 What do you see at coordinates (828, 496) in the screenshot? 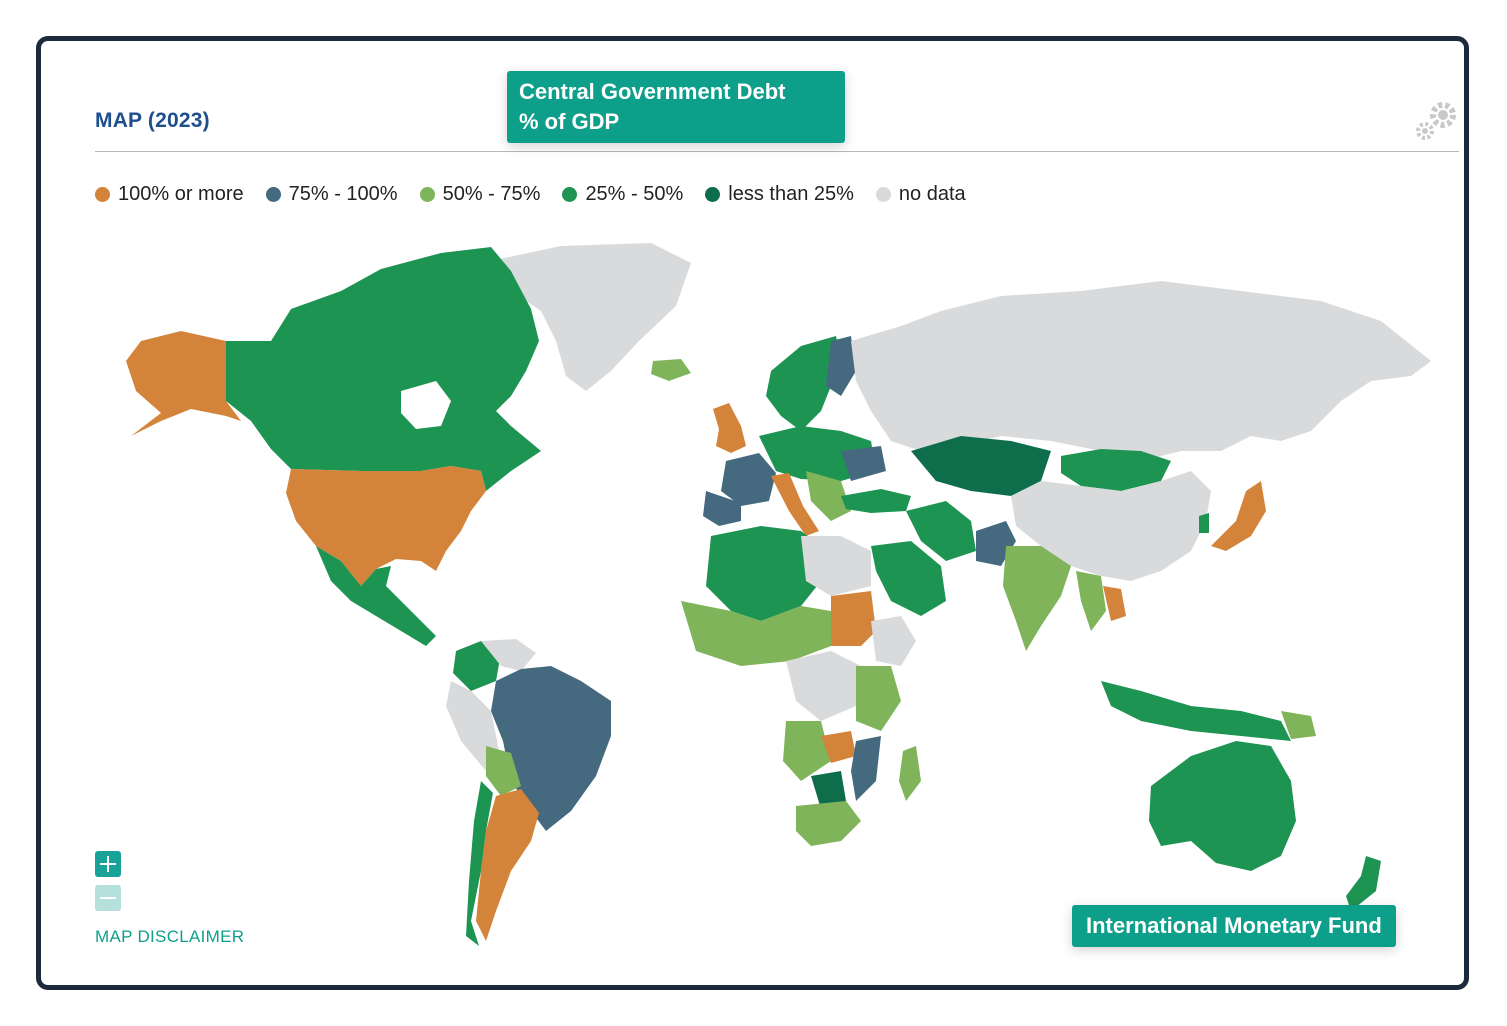
I see `region-balkans` at bounding box center [828, 496].